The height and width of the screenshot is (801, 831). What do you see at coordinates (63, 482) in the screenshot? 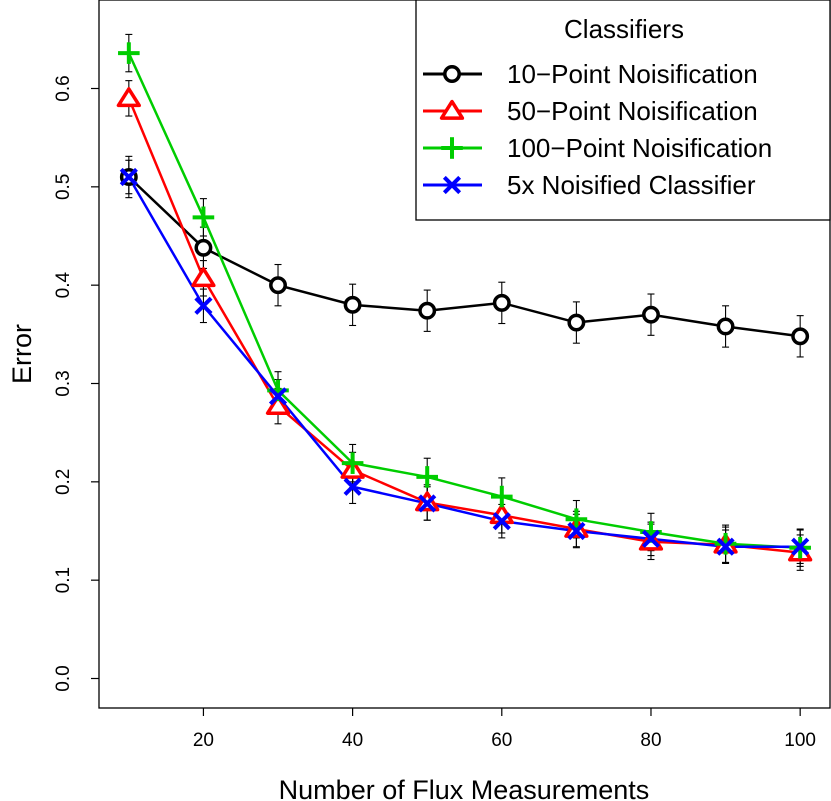
I see `y-tick-label: 0.2` at bounding box center [63, 482].